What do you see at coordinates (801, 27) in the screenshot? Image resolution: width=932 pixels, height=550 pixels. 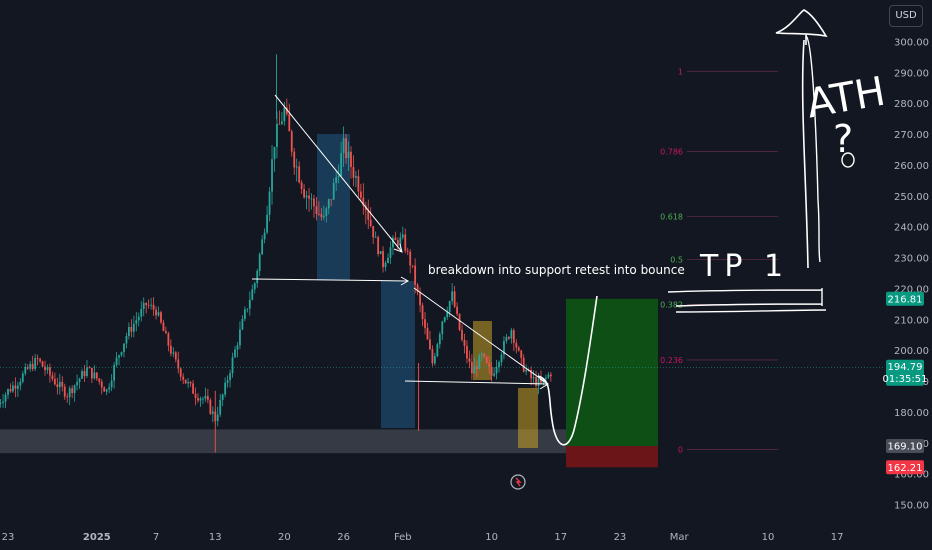 I see `ath-arrow-head` at bounding box center [801, 27].